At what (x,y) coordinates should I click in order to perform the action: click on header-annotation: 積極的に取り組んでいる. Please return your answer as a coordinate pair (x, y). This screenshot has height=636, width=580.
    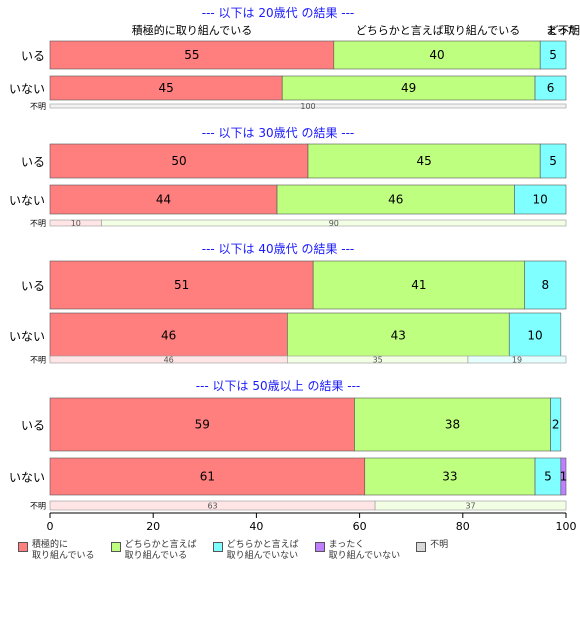
    Looking at the image, I should click on (192, 30).